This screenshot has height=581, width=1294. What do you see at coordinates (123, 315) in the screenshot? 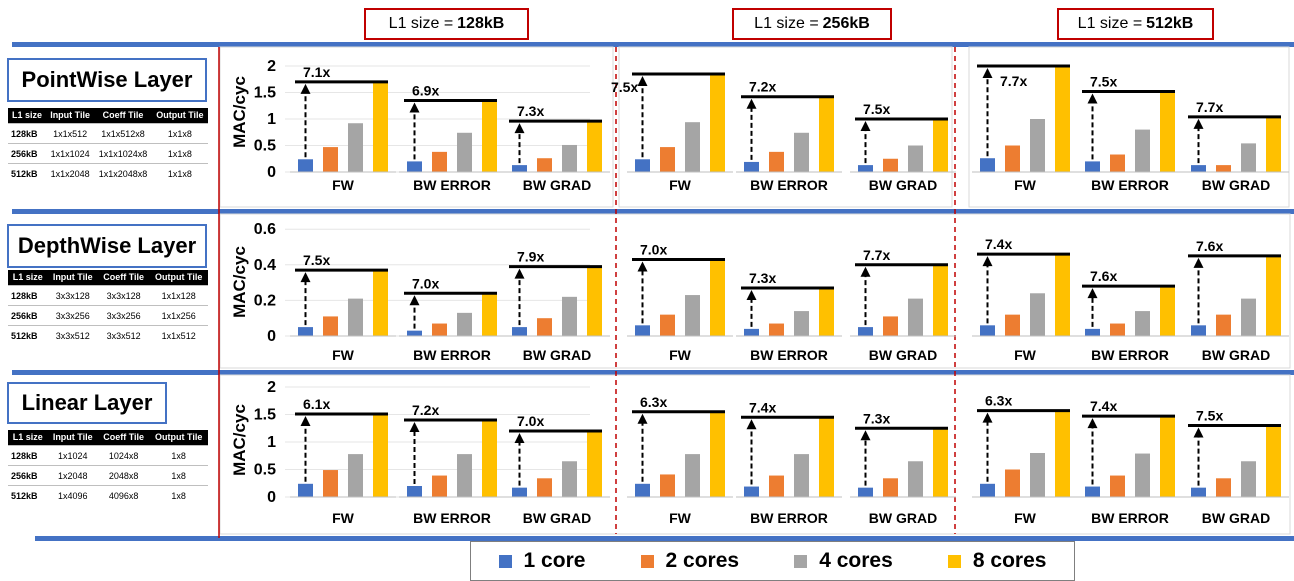
I see `table-cell: 3x3x256` at bounding box center [123, 315].